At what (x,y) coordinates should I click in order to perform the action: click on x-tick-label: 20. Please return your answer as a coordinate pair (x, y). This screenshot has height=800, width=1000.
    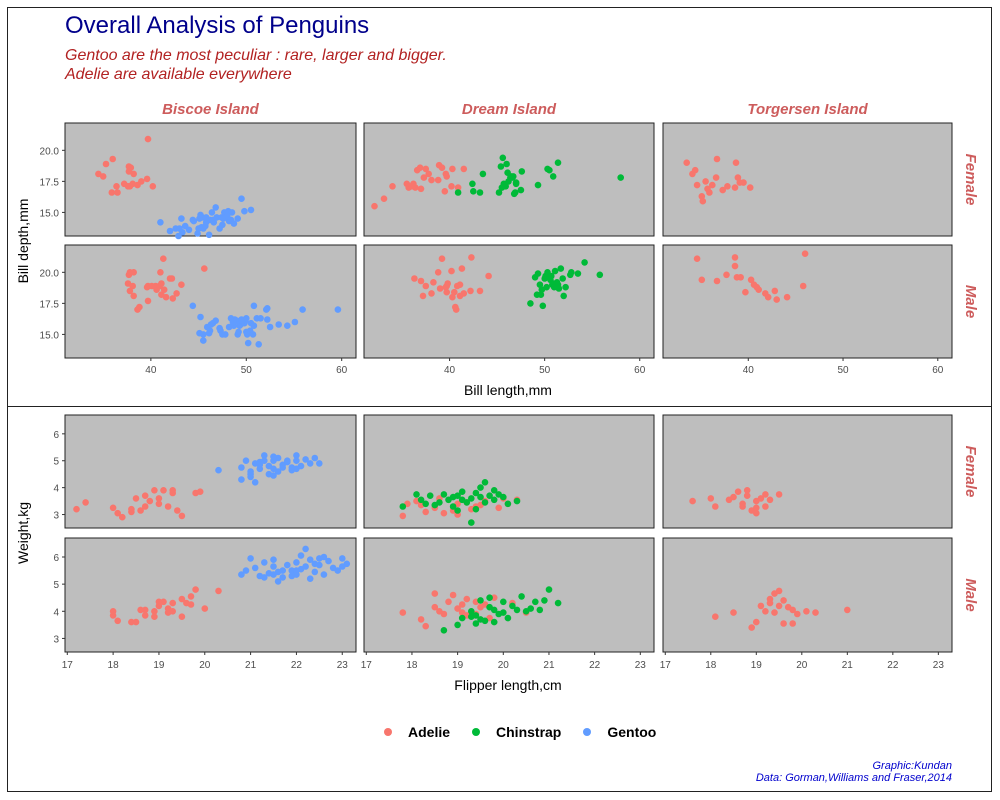
    Looking at the image, I should click on (802, 665).